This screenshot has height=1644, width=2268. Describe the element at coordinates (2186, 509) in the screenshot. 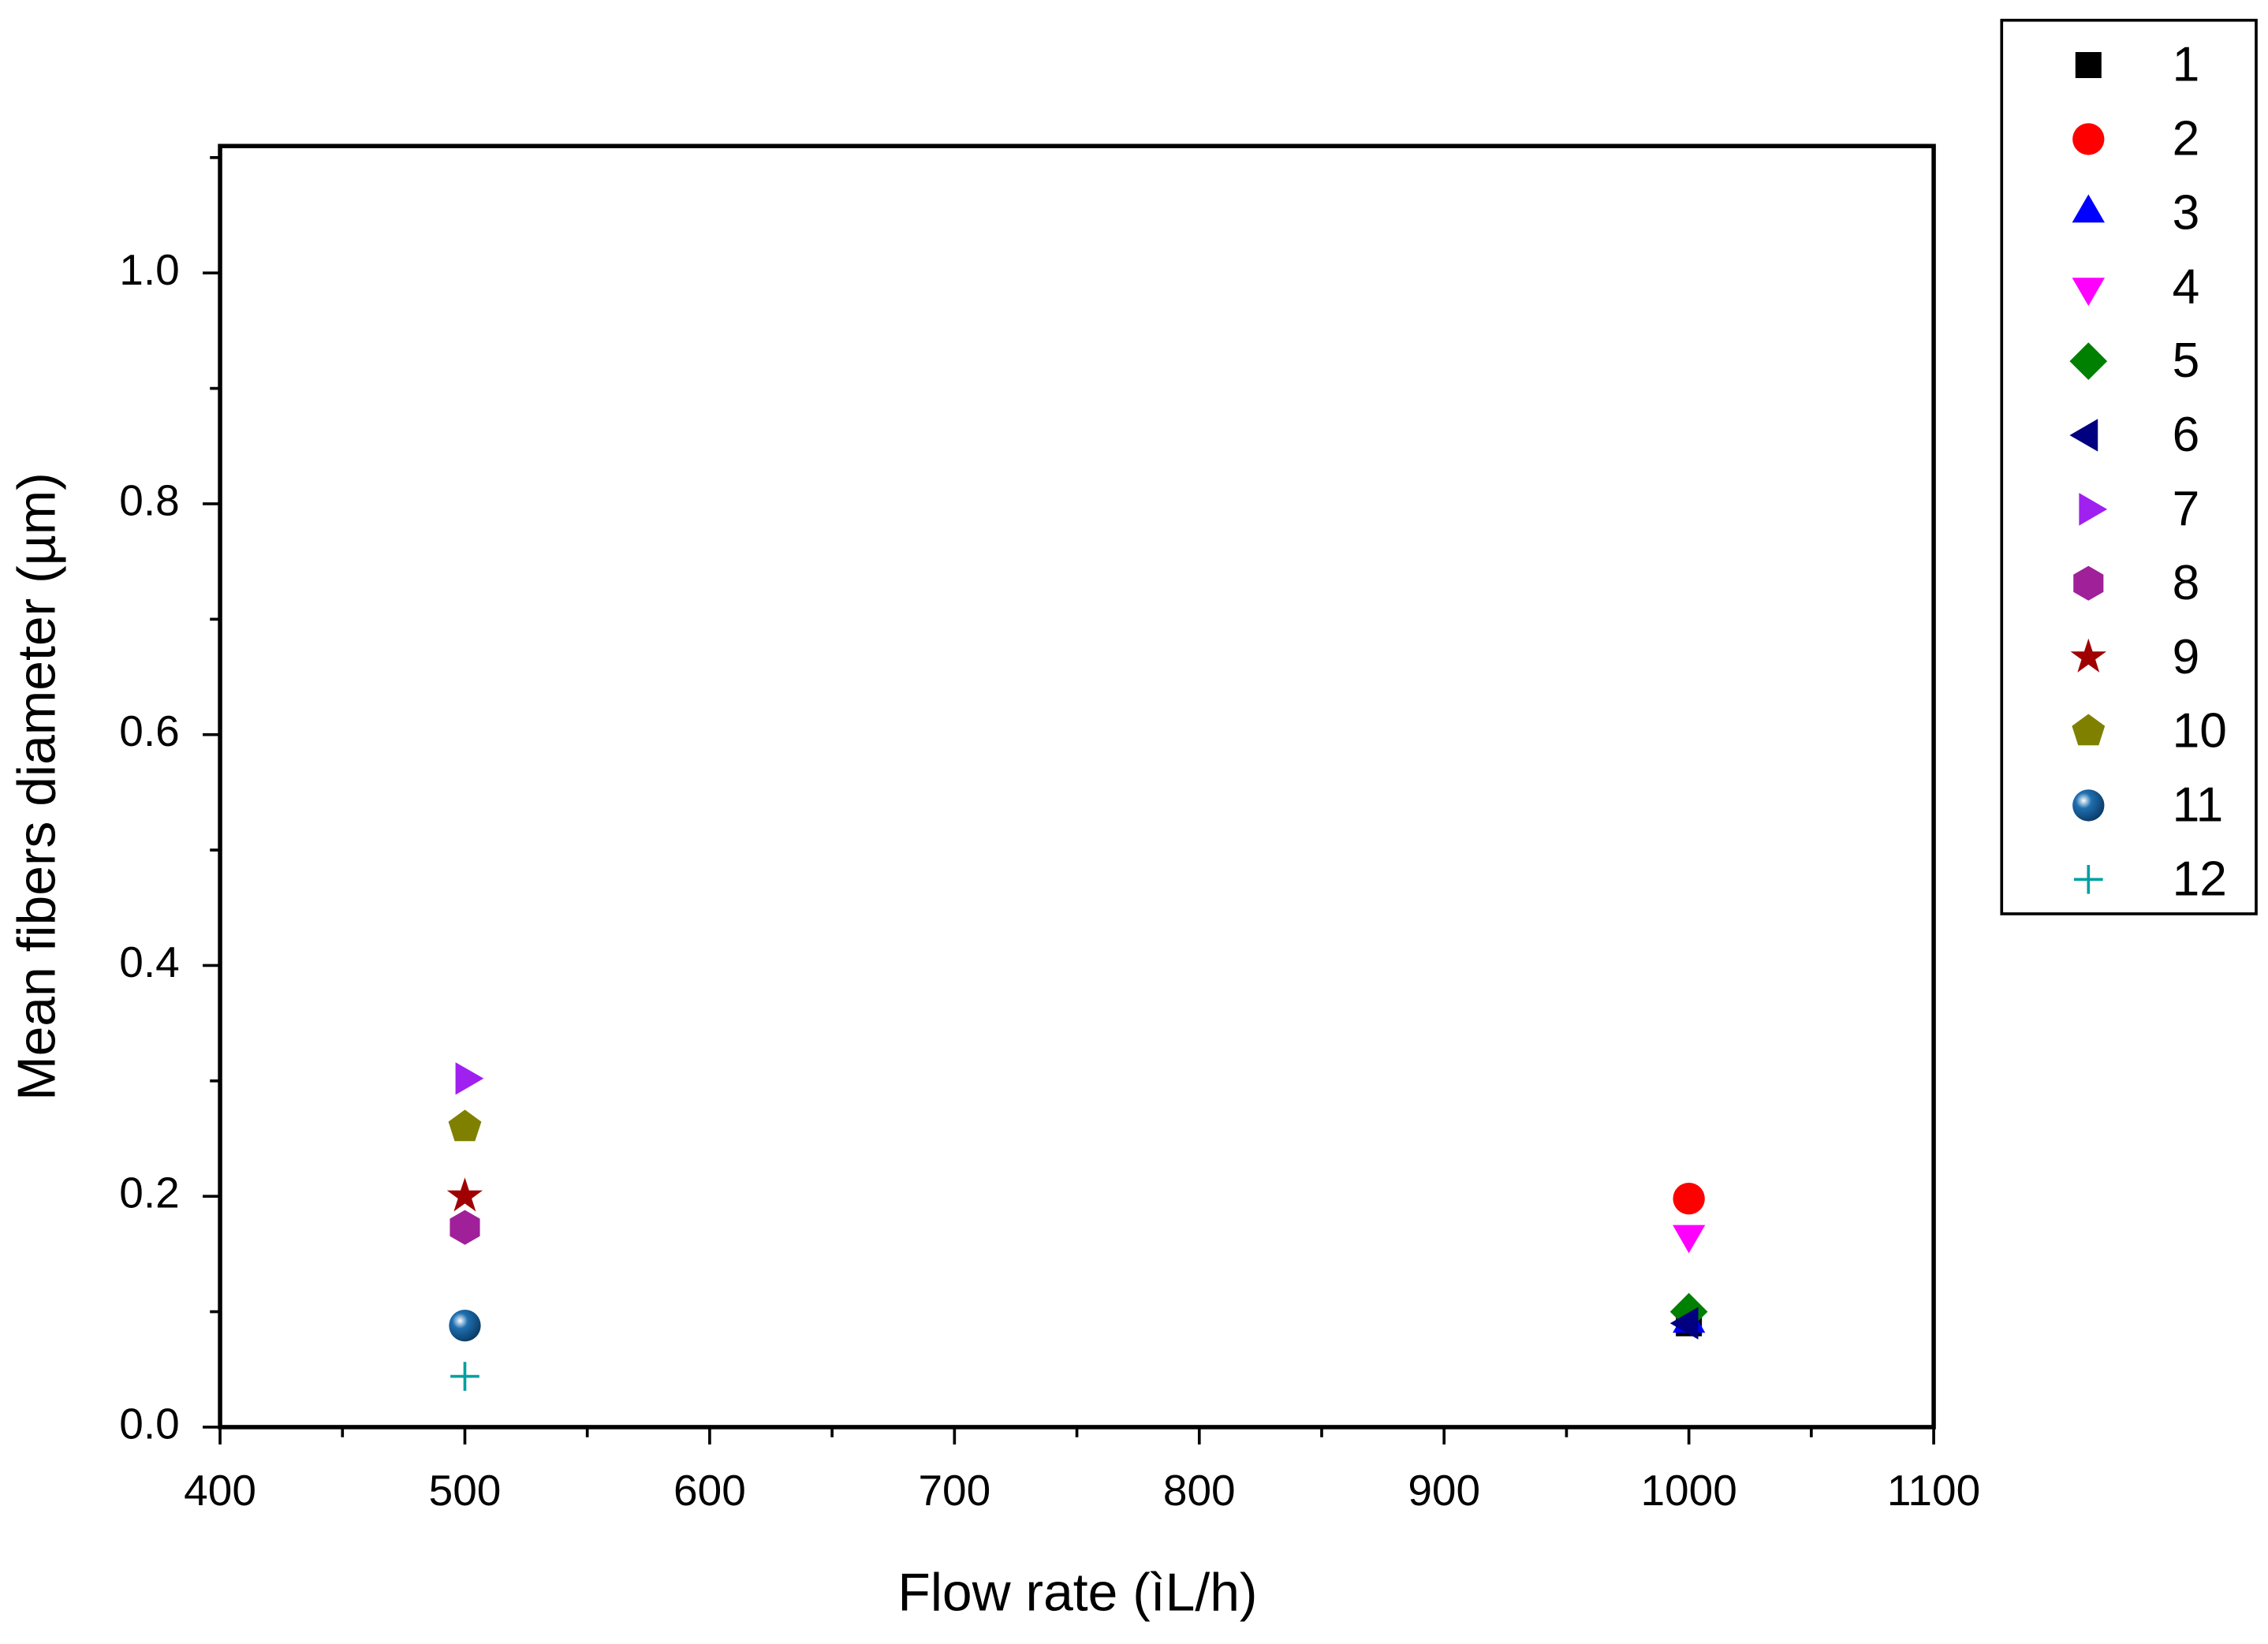

I see `legend-label: 7` at that location.